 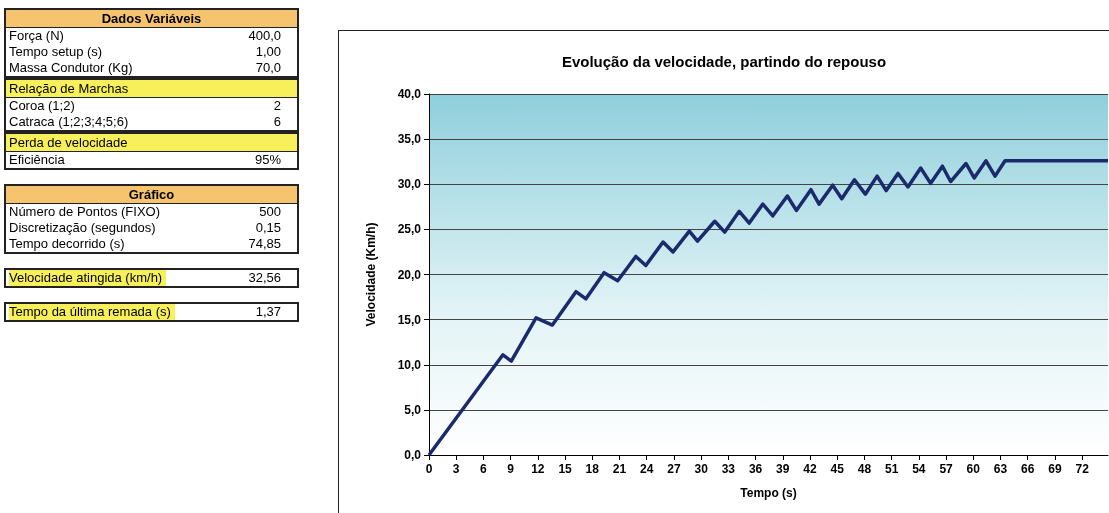 I want to click on chart-title: Evolução da velocidade, partindo do repouso, so click(x=724, y=61).